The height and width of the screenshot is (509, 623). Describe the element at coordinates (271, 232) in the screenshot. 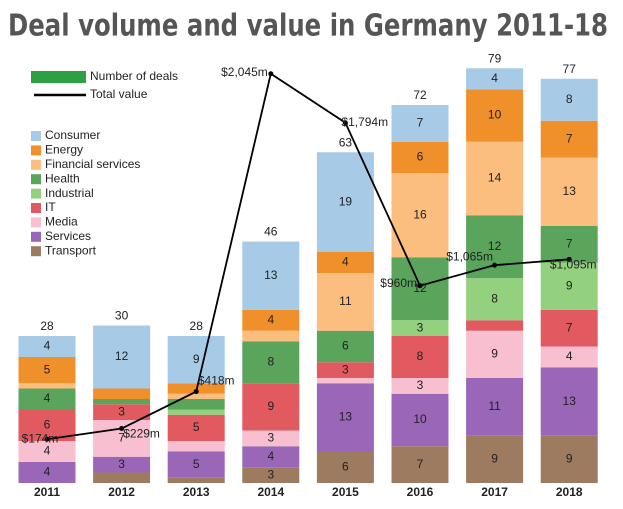

I see `total-label: 46` at that location.